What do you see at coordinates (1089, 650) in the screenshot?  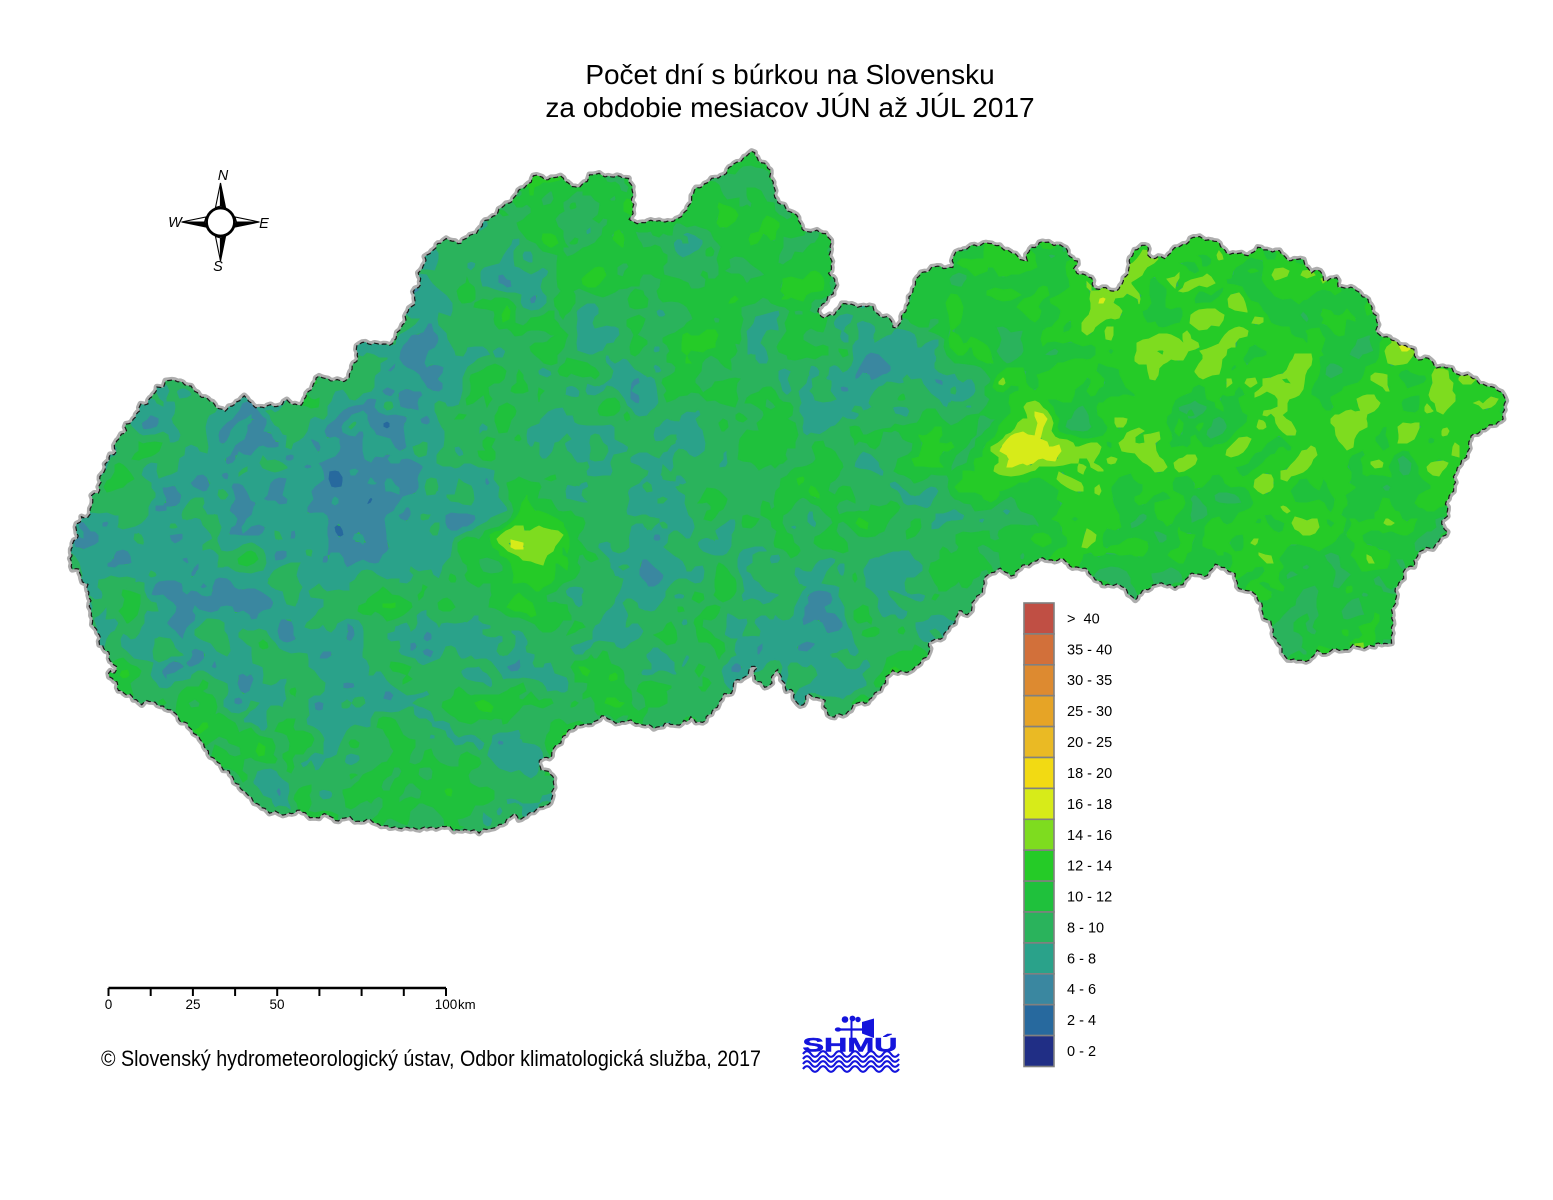 I see `svg-text: 35 - 40` at bounding box center [1089, 650].